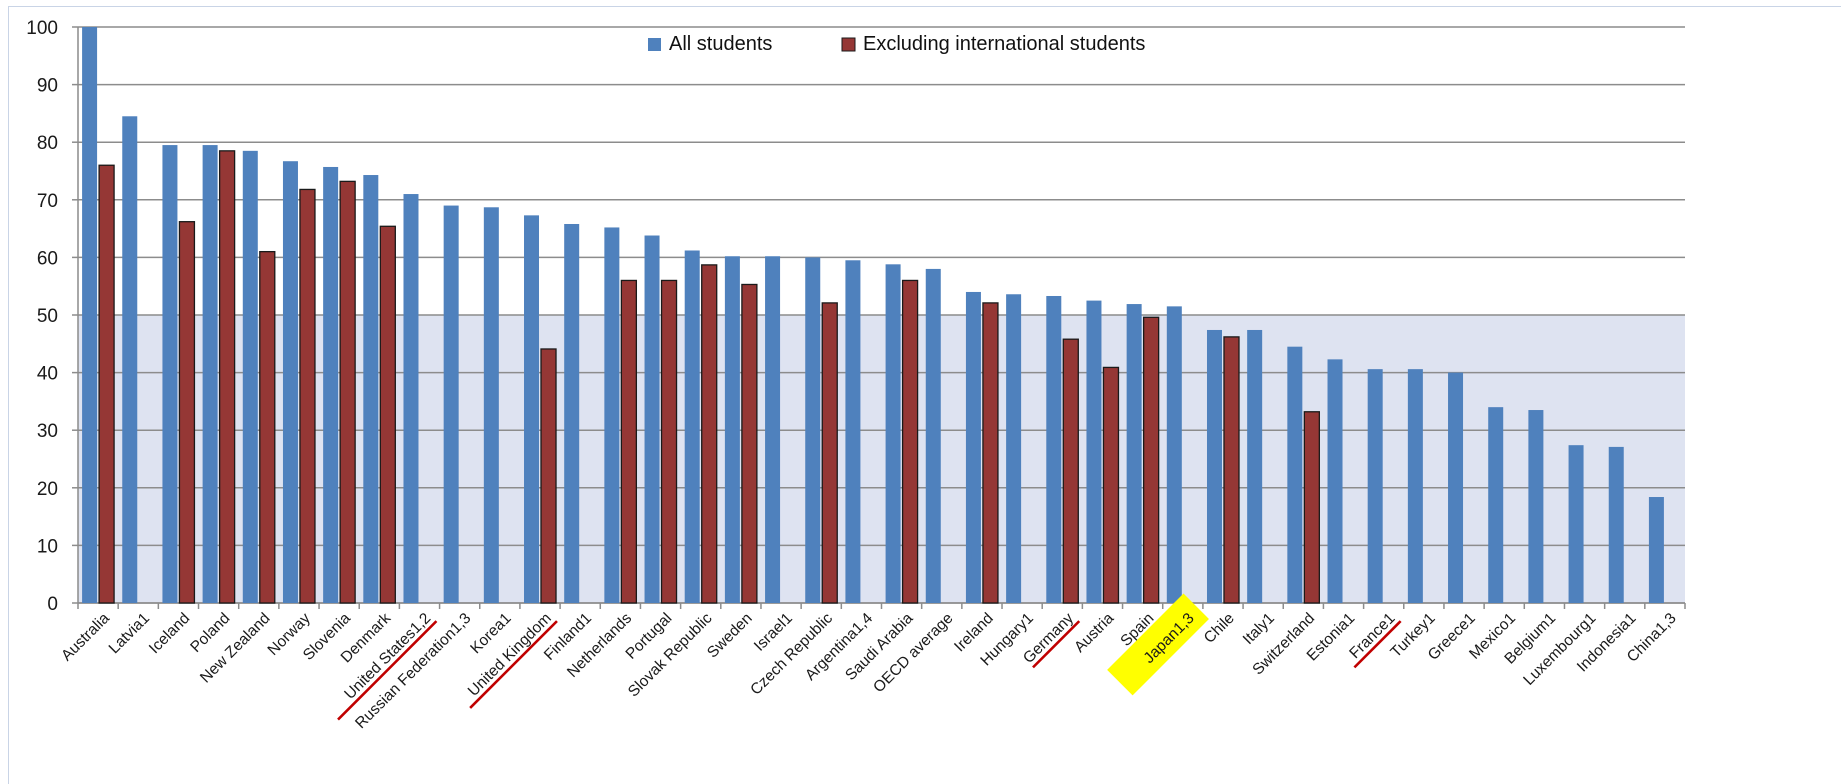  Describe the element at coordinates (1004, 44) in the screenshot. I see `legend-label-excluding-international: Excluding international students` at that location.